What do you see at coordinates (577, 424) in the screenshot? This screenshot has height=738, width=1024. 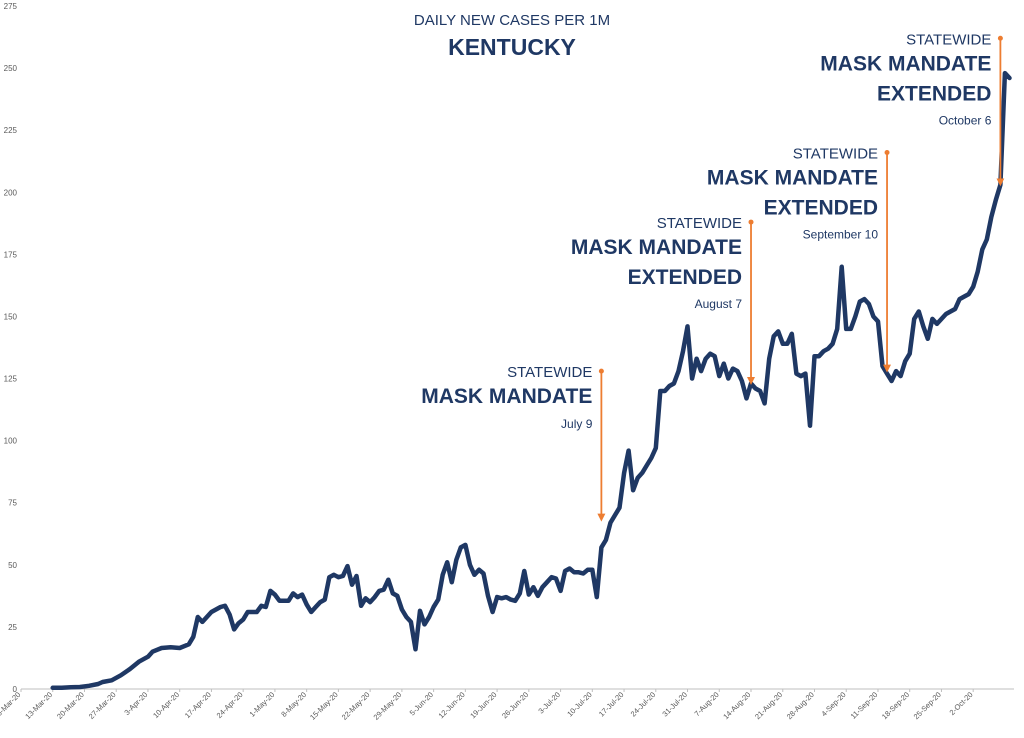 I see `annotation-date: July 9` at bounding box center [577, 424].